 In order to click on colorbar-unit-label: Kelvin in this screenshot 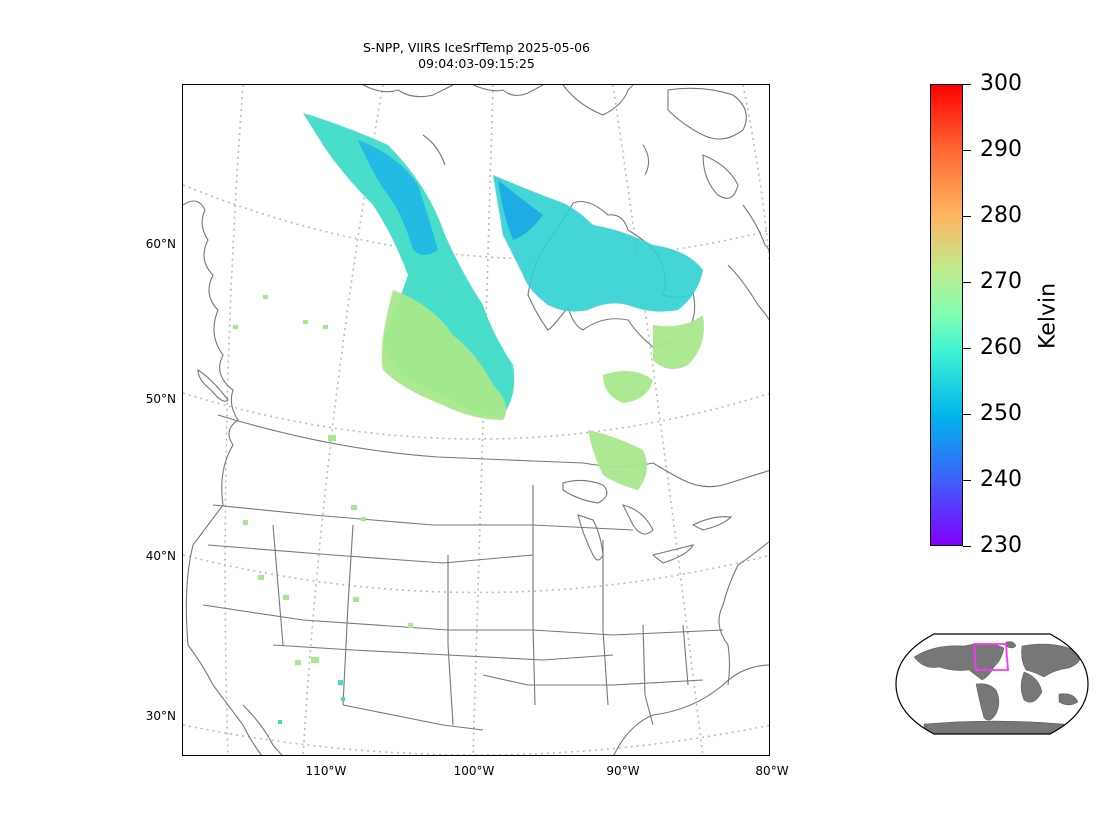, I will do `click(1048, 316)`.